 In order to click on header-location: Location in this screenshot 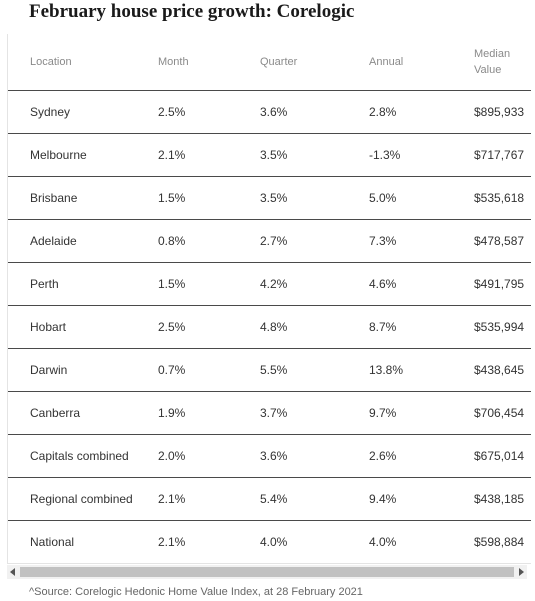, I will do `click(51, 62)`.